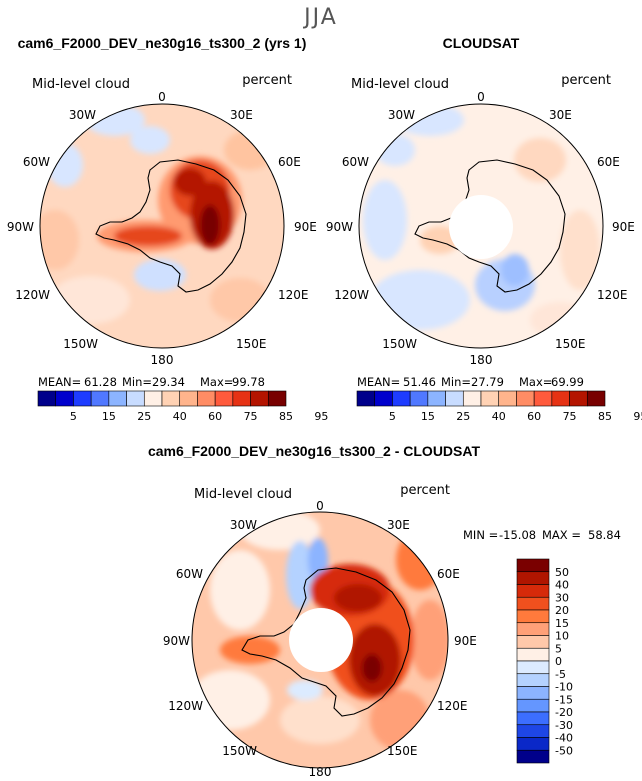 This screenshot has height=781, width=642. I want to click on svg-text: 120E, so click(452, 706).